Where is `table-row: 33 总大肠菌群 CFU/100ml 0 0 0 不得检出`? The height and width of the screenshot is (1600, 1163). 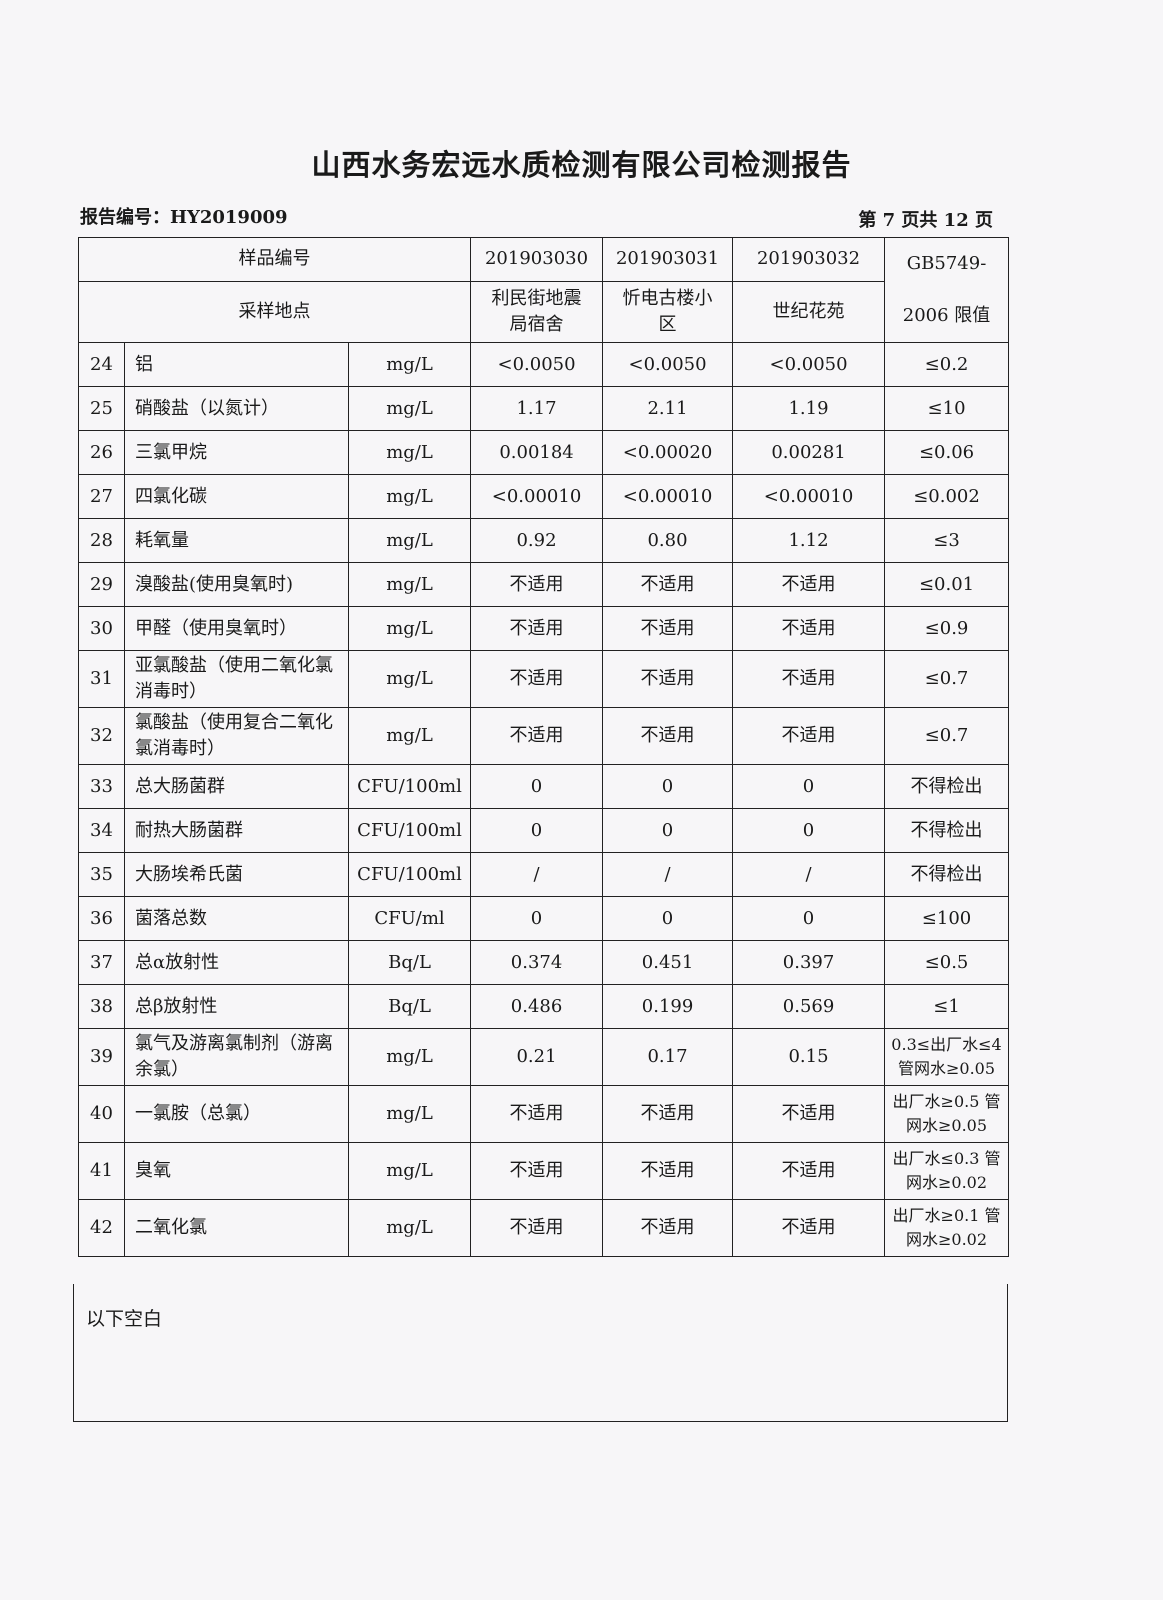
table-row: 33 总大肠菌群 CFU/100ml 0 0 0 不得检出 is located at coordinates (544, 786).